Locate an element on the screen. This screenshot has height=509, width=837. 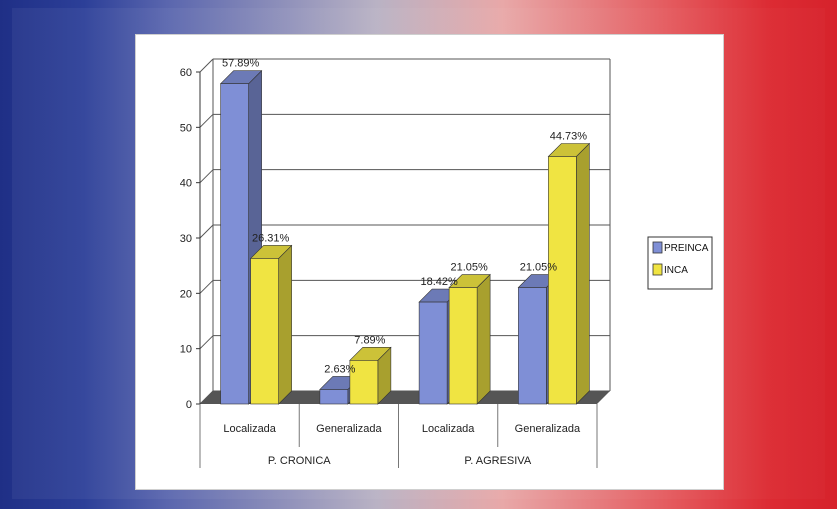
legend: PREINCA INCA is located at coordinates (680, 263).